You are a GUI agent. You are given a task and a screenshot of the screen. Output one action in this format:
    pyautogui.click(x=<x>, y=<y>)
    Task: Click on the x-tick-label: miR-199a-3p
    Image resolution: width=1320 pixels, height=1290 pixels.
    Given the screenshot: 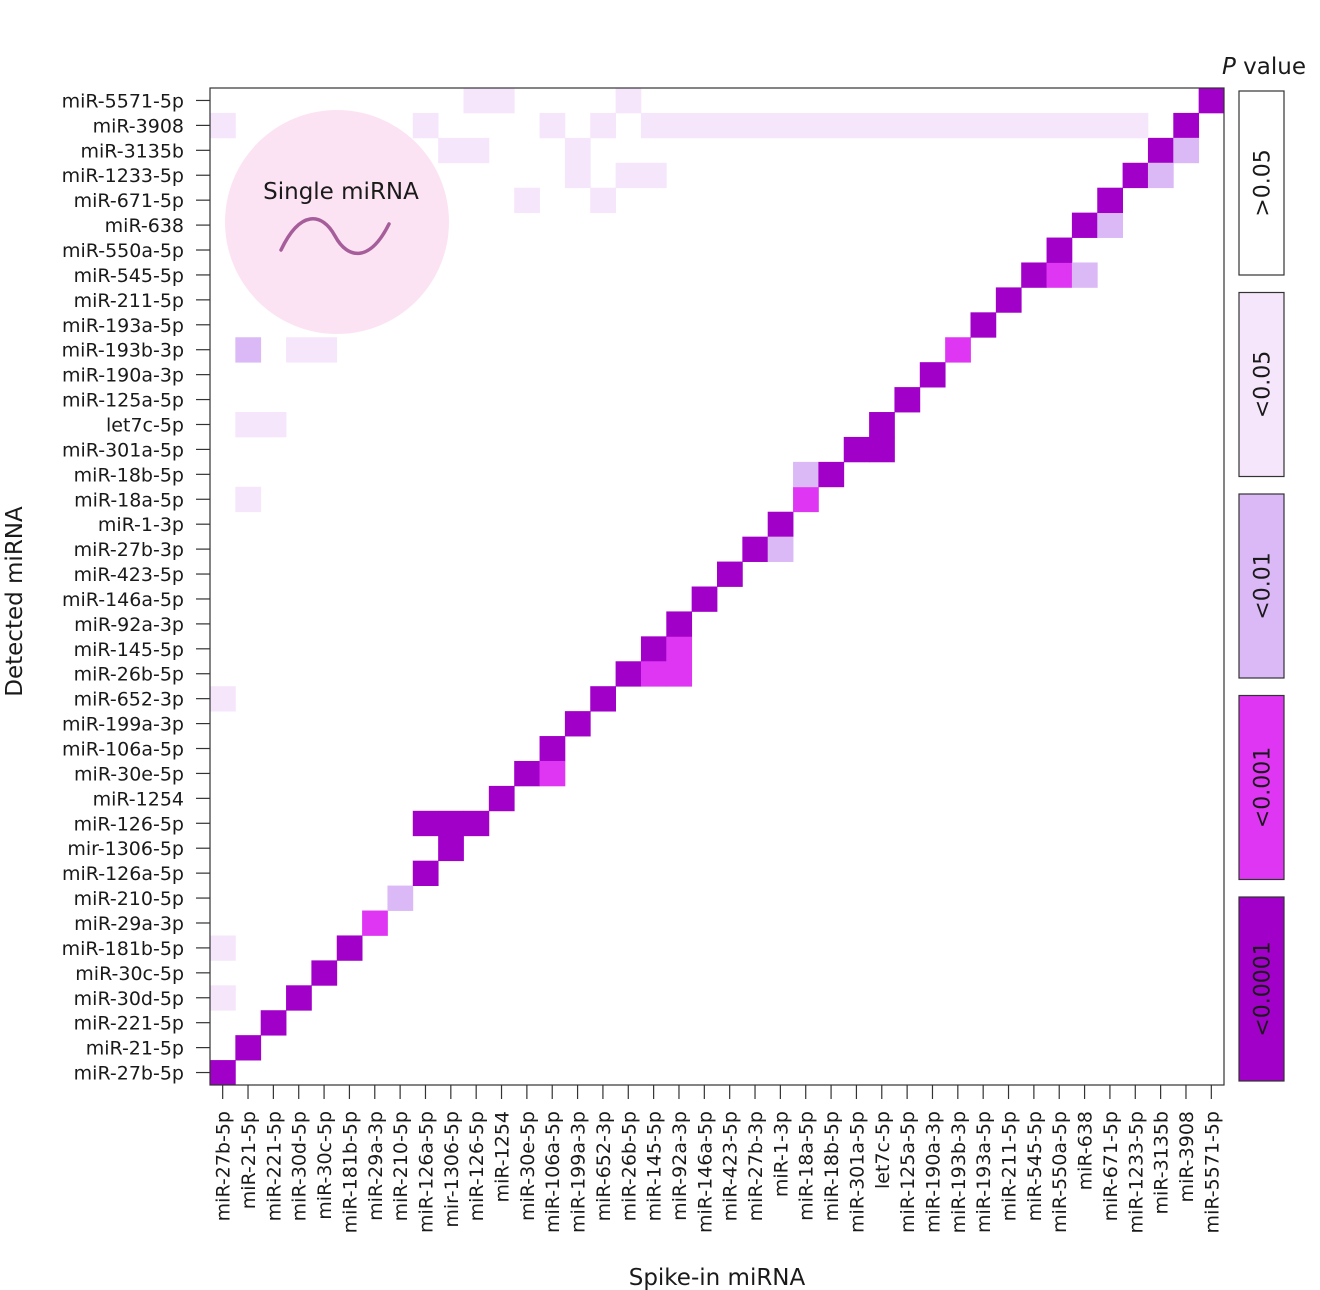 What is the action you would take?
    pyautogui.click(x=579, y=1172)
    